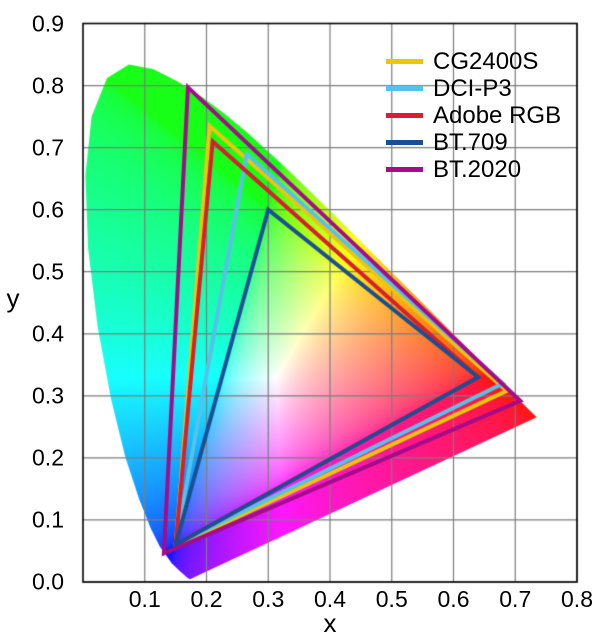 The width and height of the screenshot is (600, 640). I want to click on legend-label: BT.2020, so click(477, 169).